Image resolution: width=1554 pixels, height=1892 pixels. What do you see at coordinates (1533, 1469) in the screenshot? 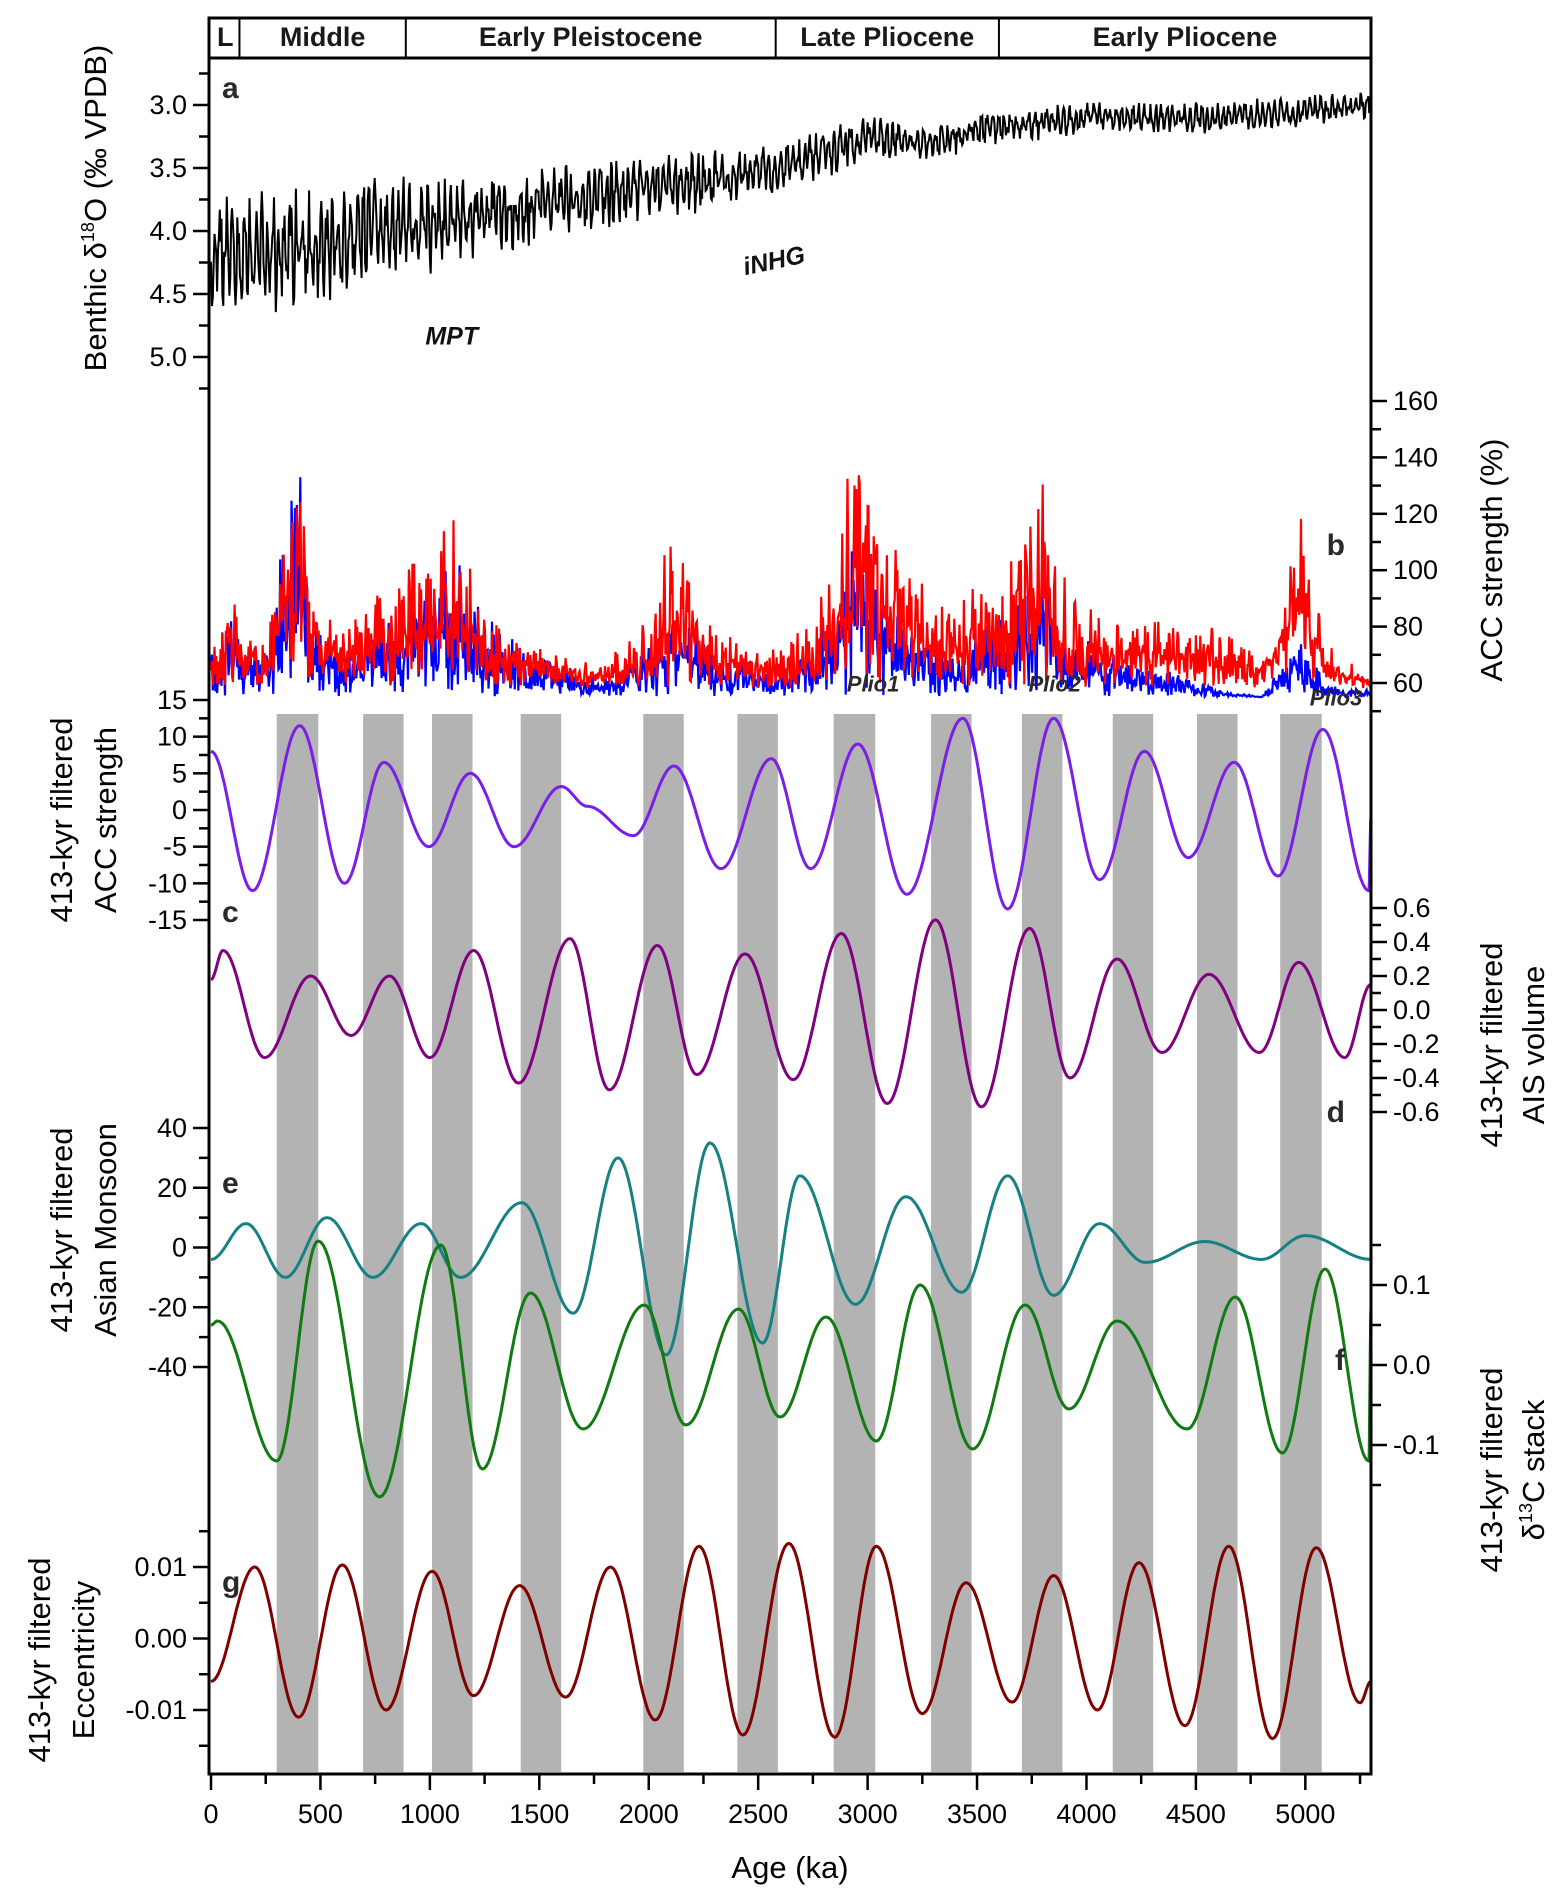
I see `axis-title-f-line2: δ13C stack` at bounding box center [1533, 1469].